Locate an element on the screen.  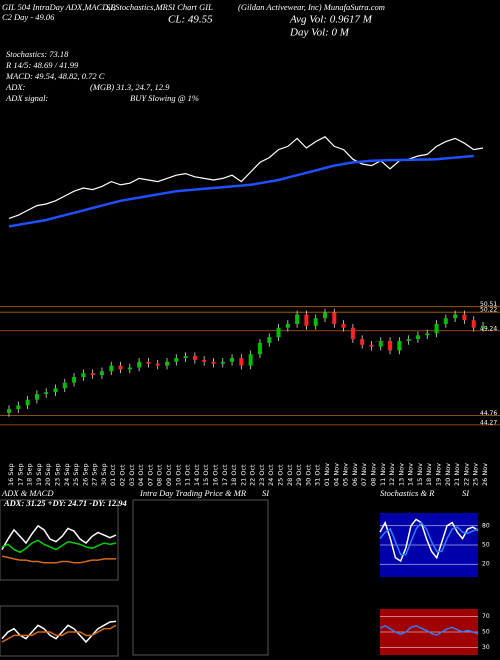
x-tick-label: 17 Sep is located at coordinates (20, 474).